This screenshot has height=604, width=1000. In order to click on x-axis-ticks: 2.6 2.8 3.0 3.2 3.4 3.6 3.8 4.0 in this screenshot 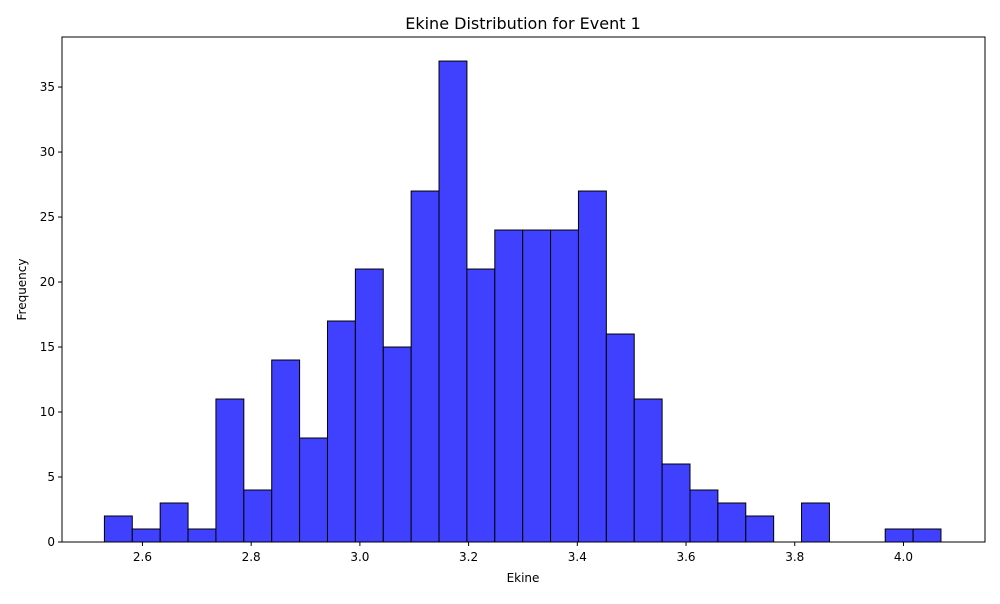, I will do `click(523, 553)`.